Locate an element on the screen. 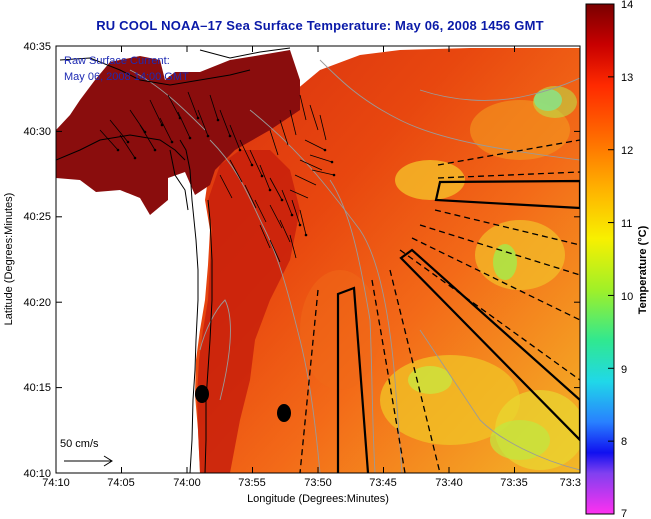  x-tick-label: 73:45 is located at coordinates (383, 483).